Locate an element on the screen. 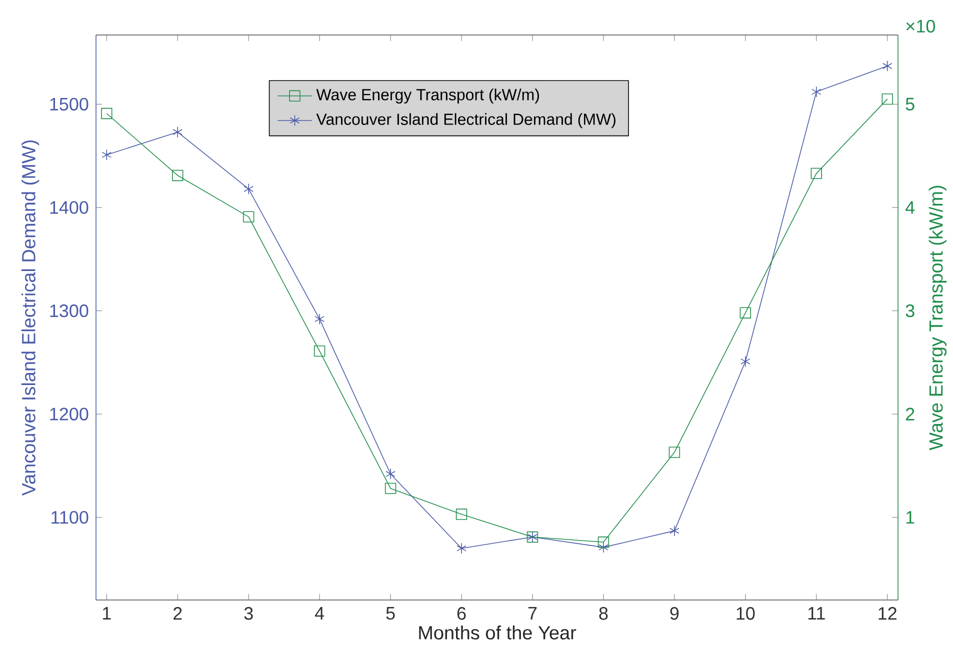  x-tick-label: 3 is located at coordinates (248, 613).